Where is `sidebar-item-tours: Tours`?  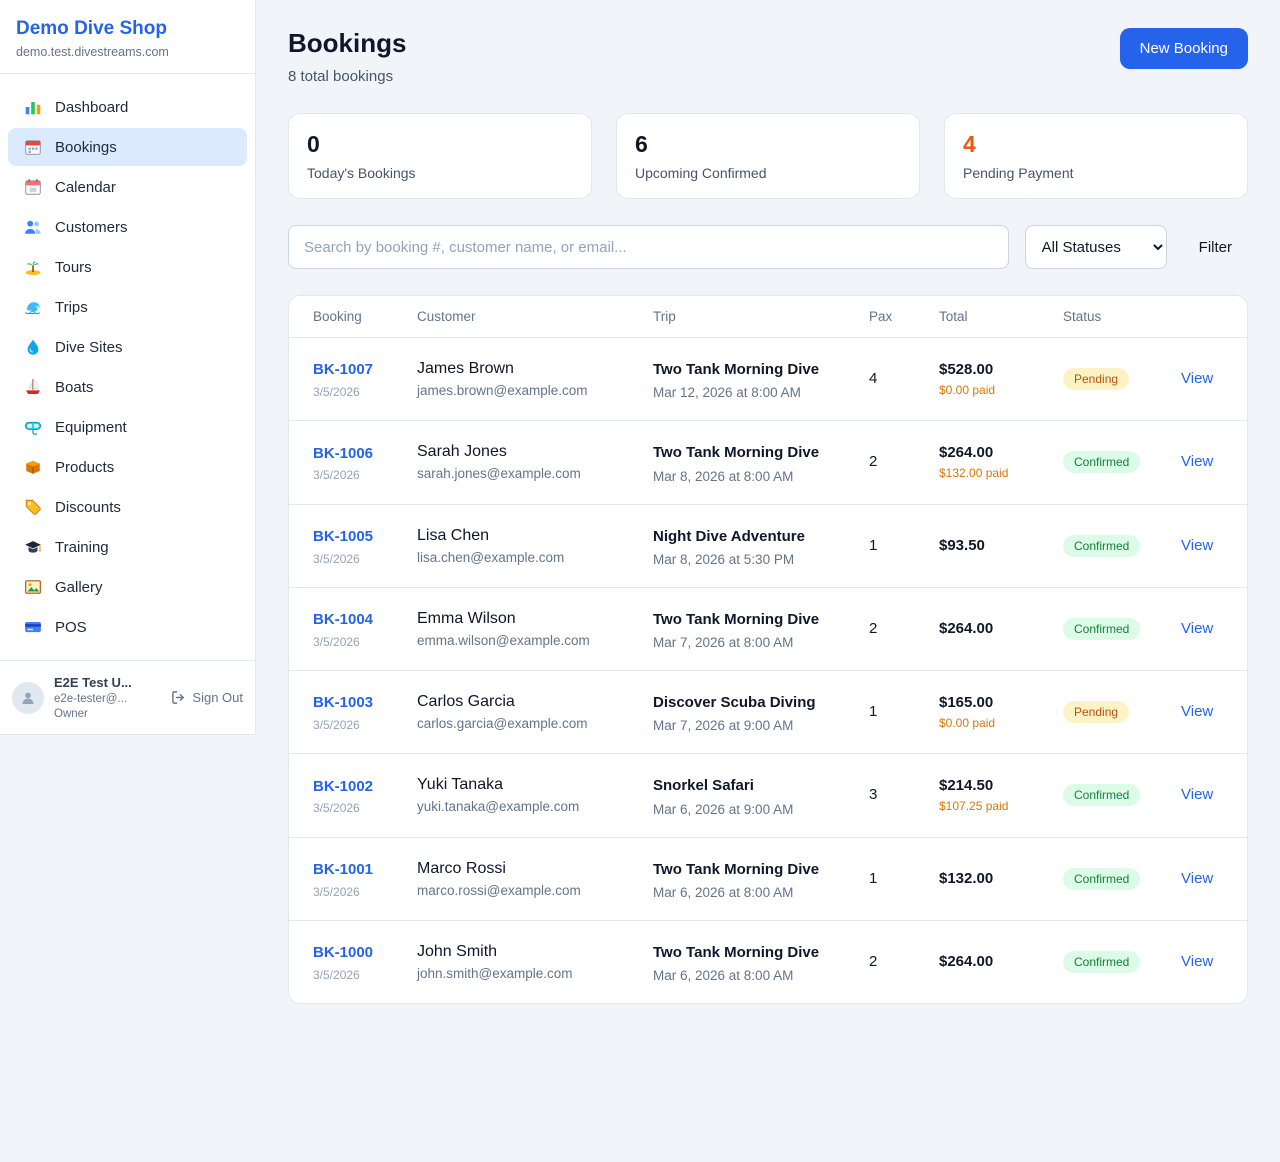
sidebar-item-tours: Tours is located at coordinates (127, 267).